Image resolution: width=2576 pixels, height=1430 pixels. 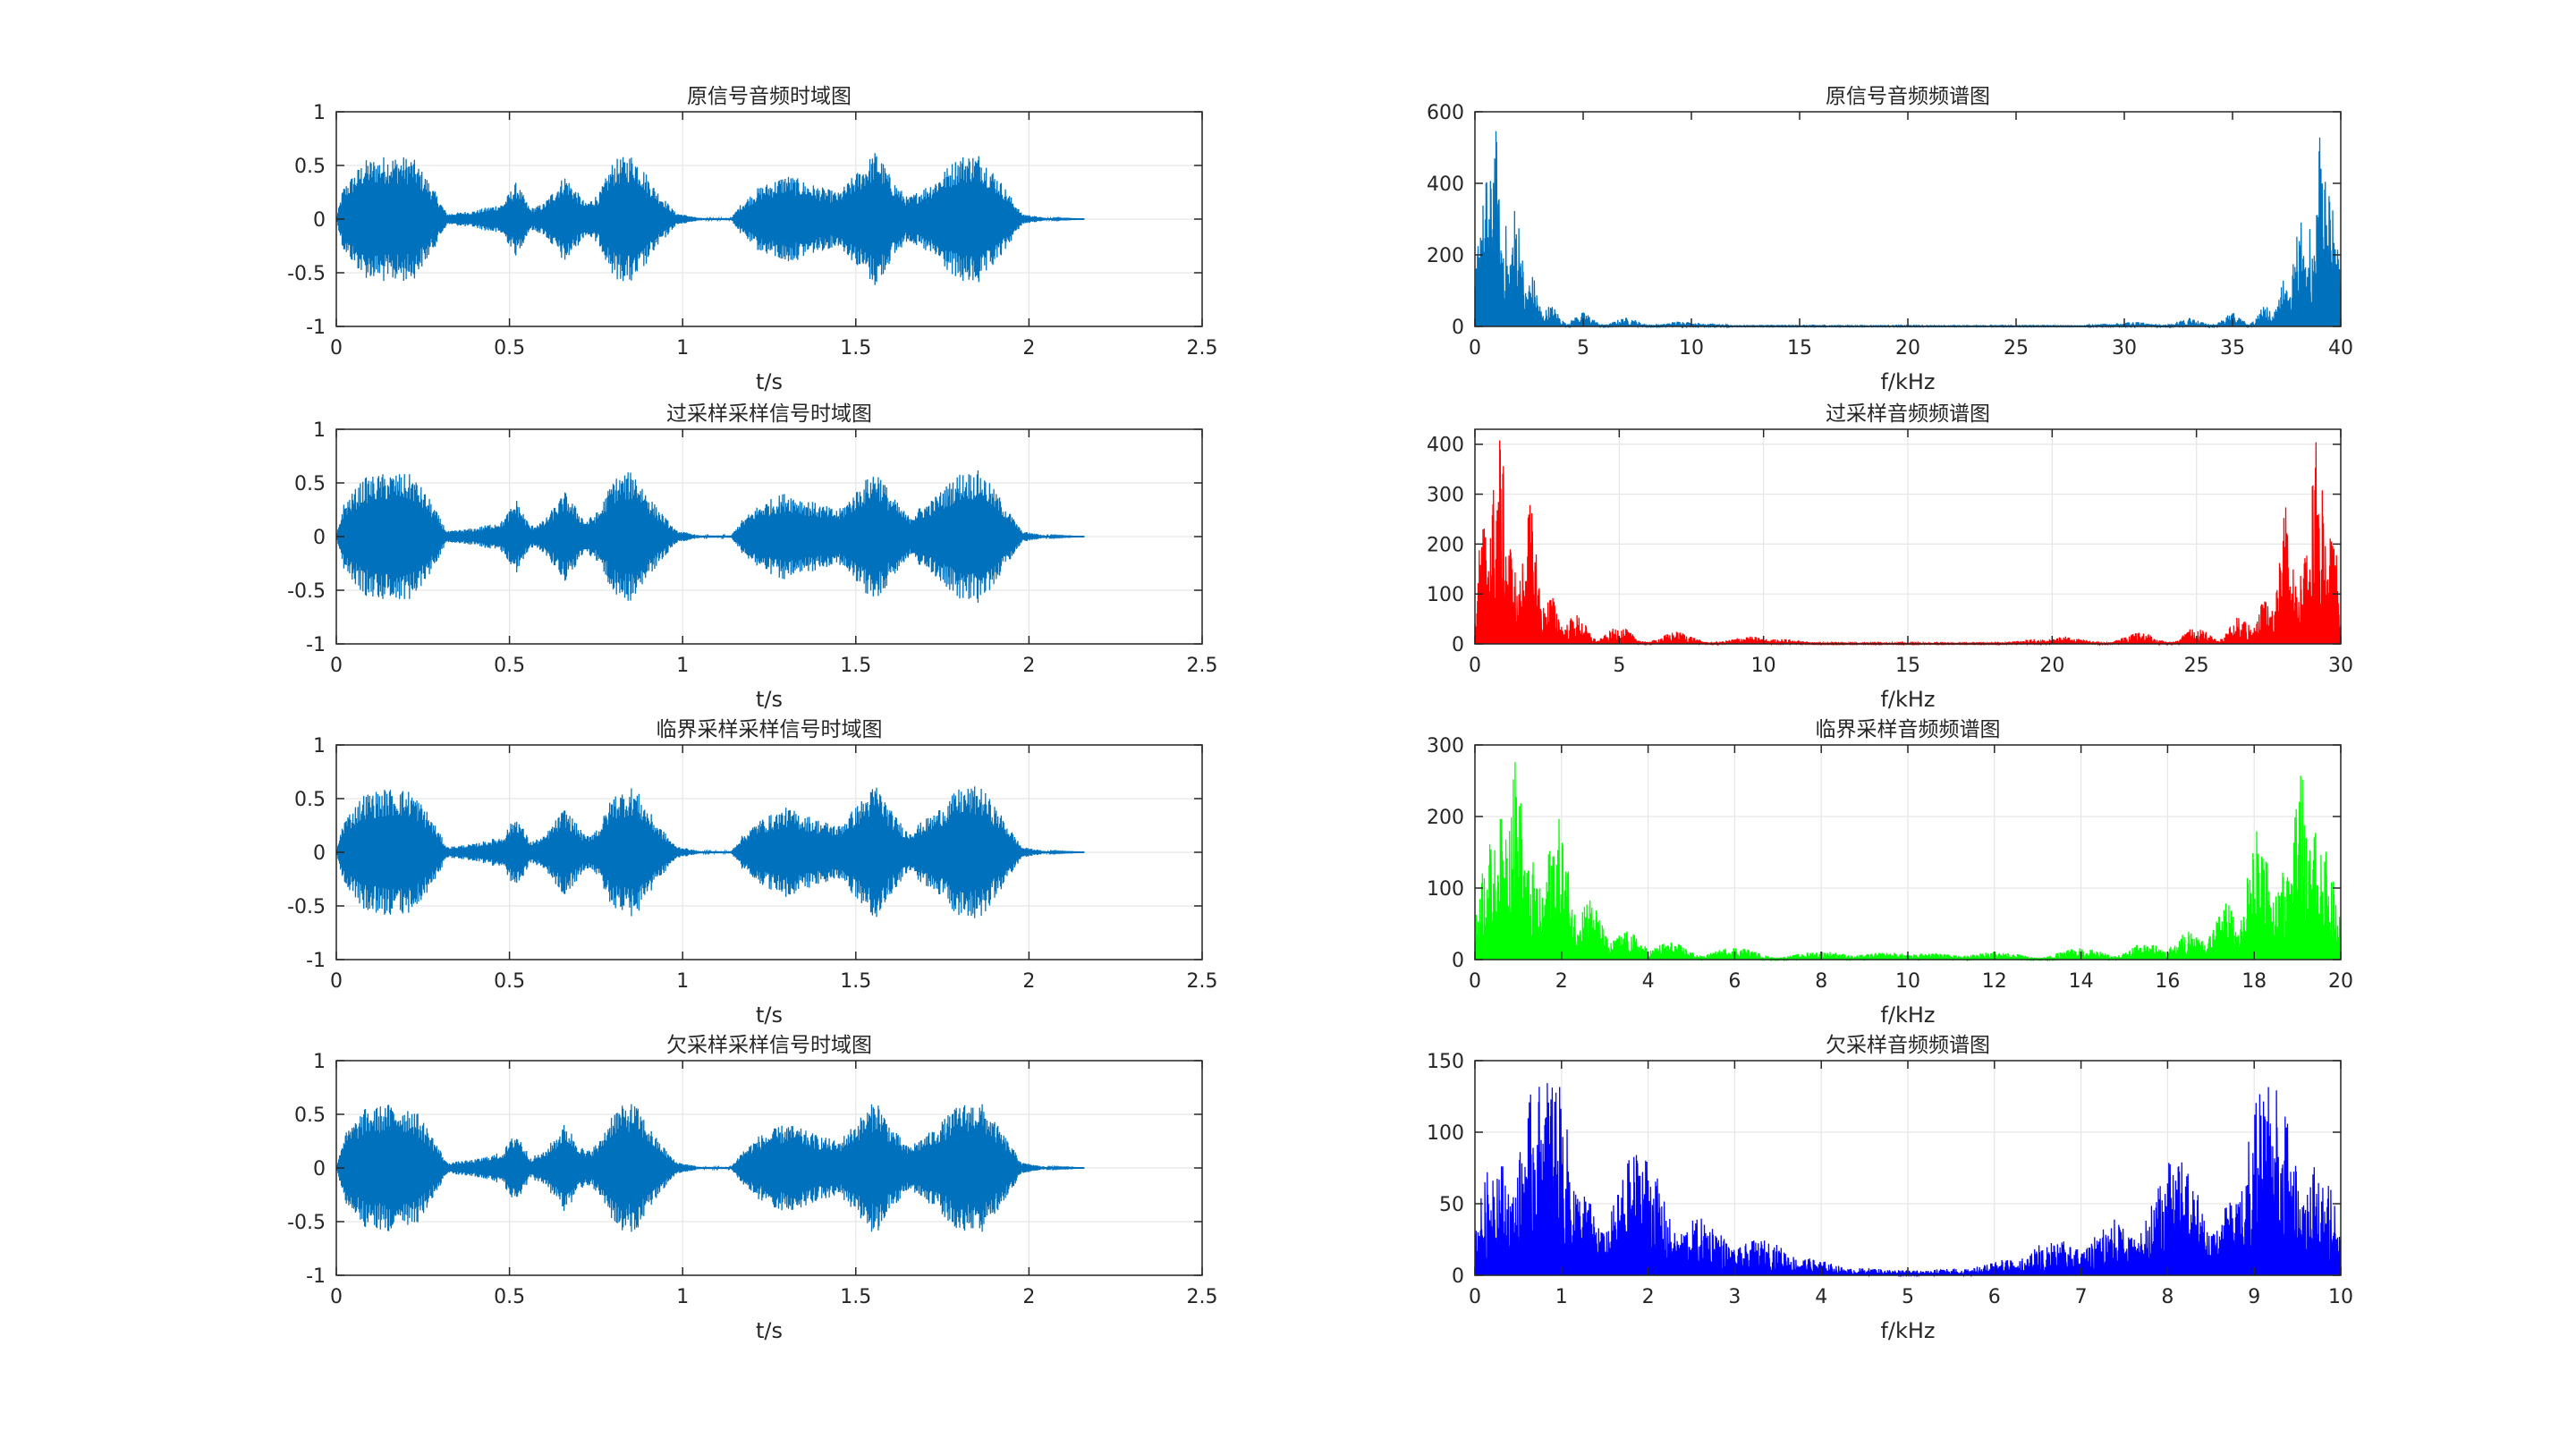 What do you see at coordinates (1445, 595) in the screenshot?
I see `y-tick-label: 100` at bounding box center [1445, 595].